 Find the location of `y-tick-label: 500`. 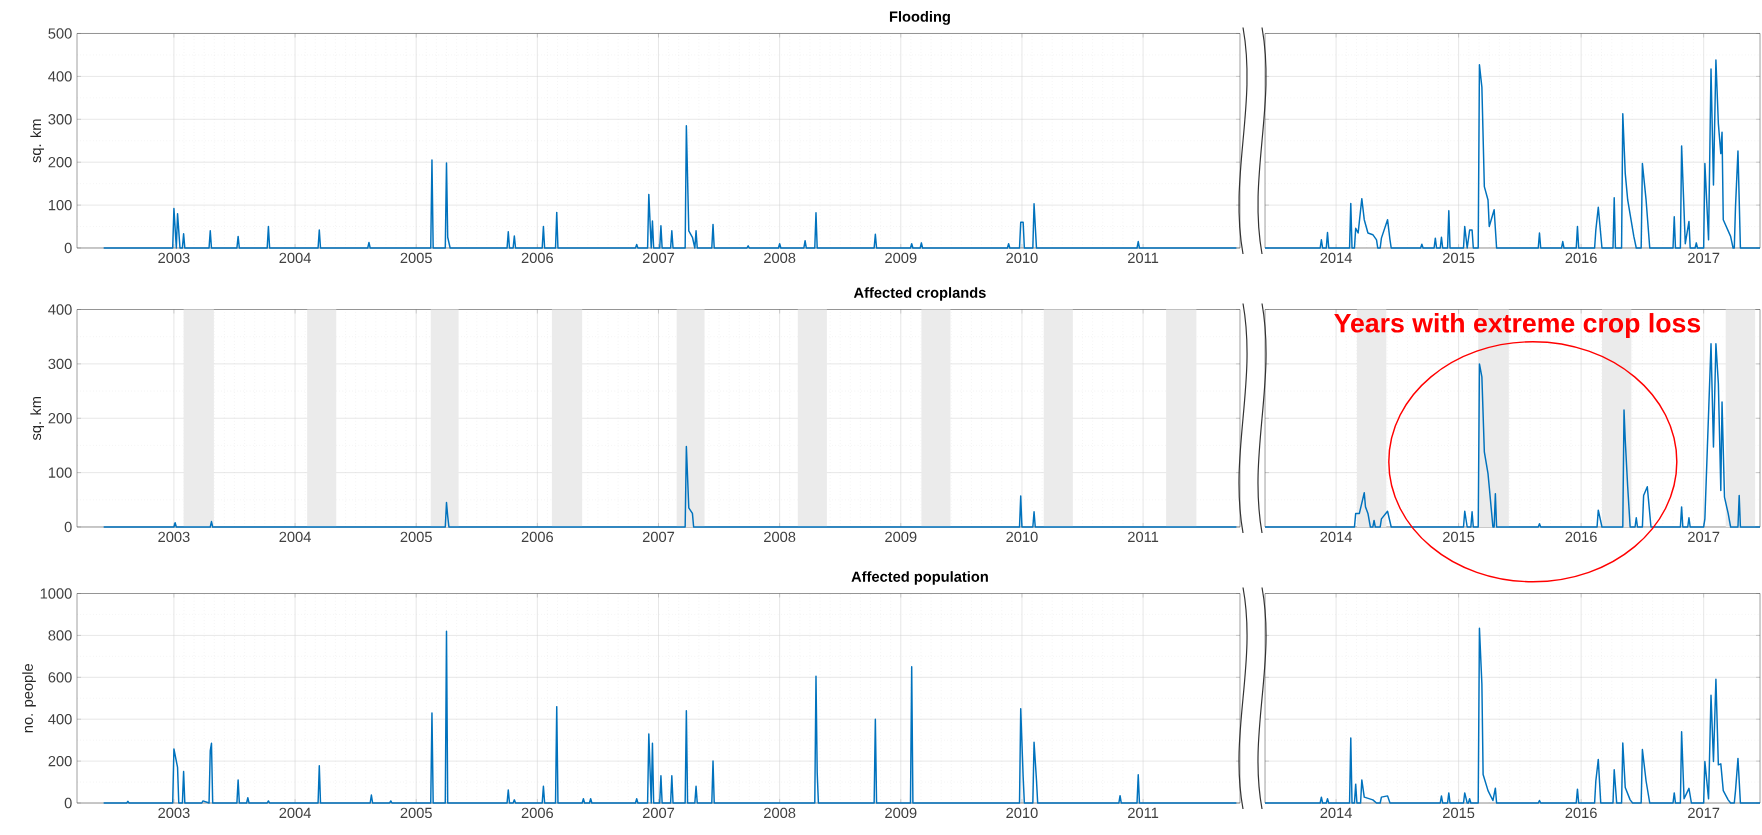

y-tick-label: 500 is located at coordinates (60, 33).